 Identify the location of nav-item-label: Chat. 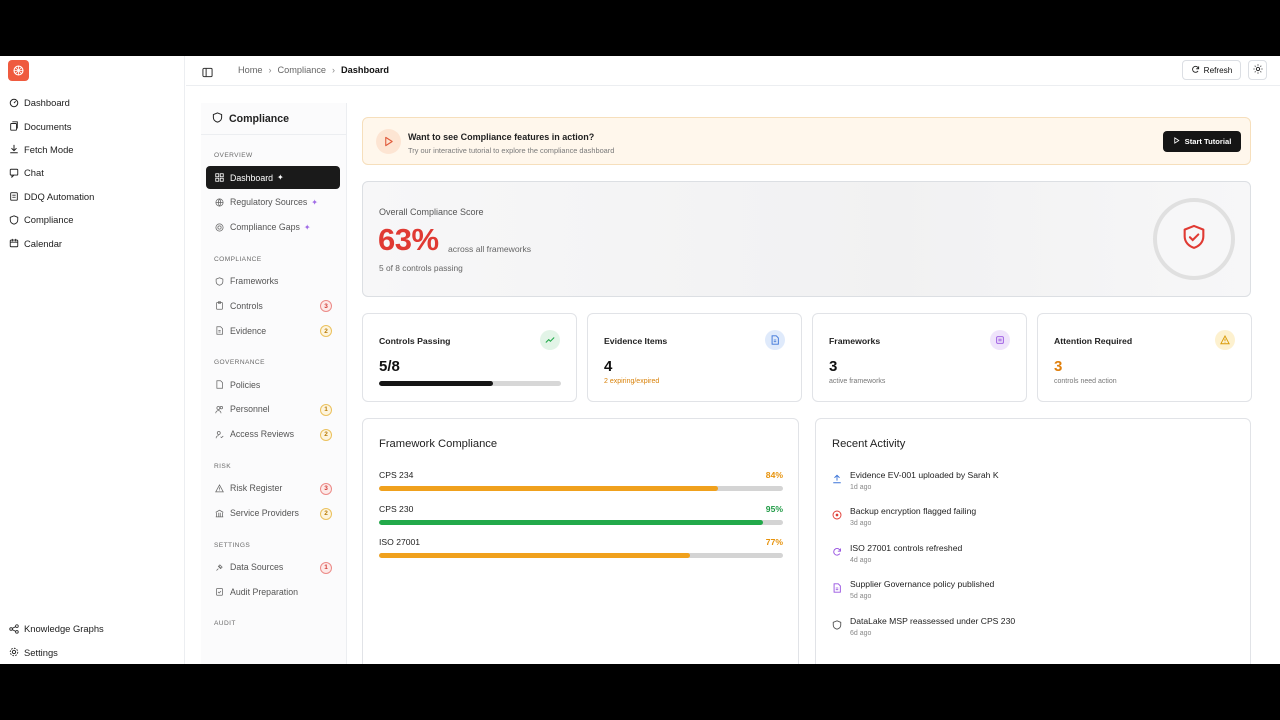
(34, 173).